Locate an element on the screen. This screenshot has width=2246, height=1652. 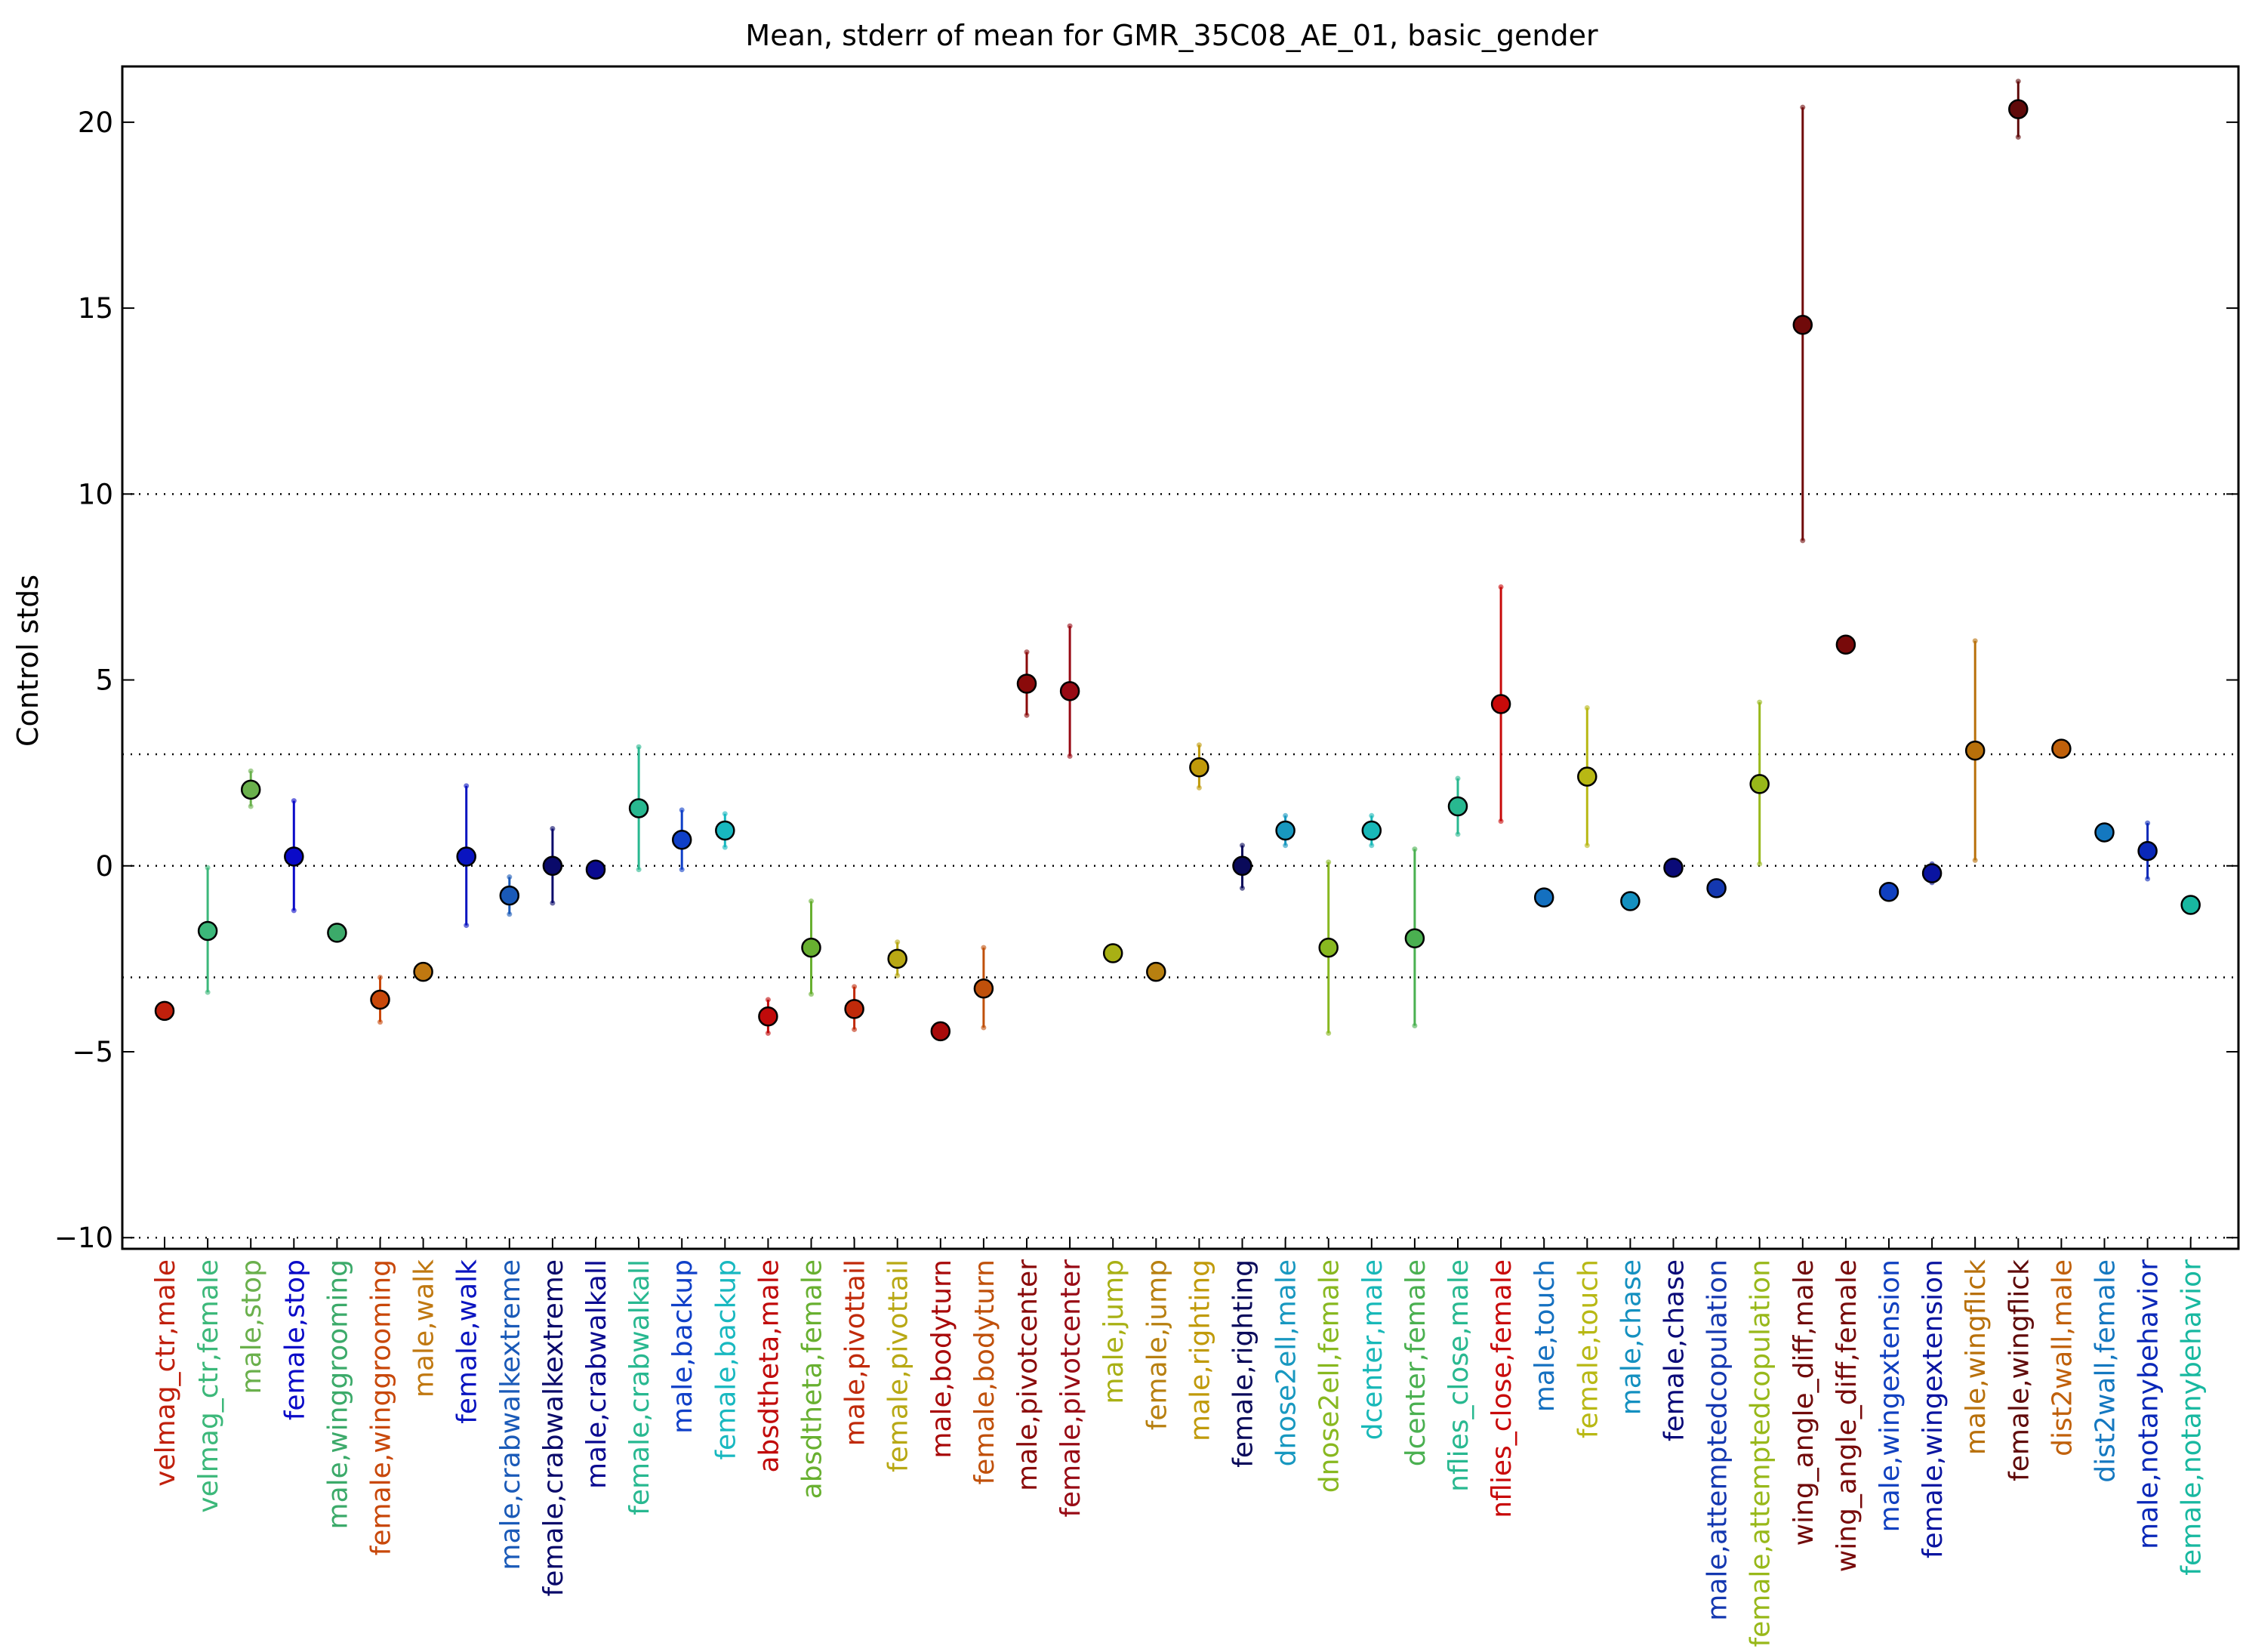
y-tick-label: 5 is located at coordinates (104, 680).